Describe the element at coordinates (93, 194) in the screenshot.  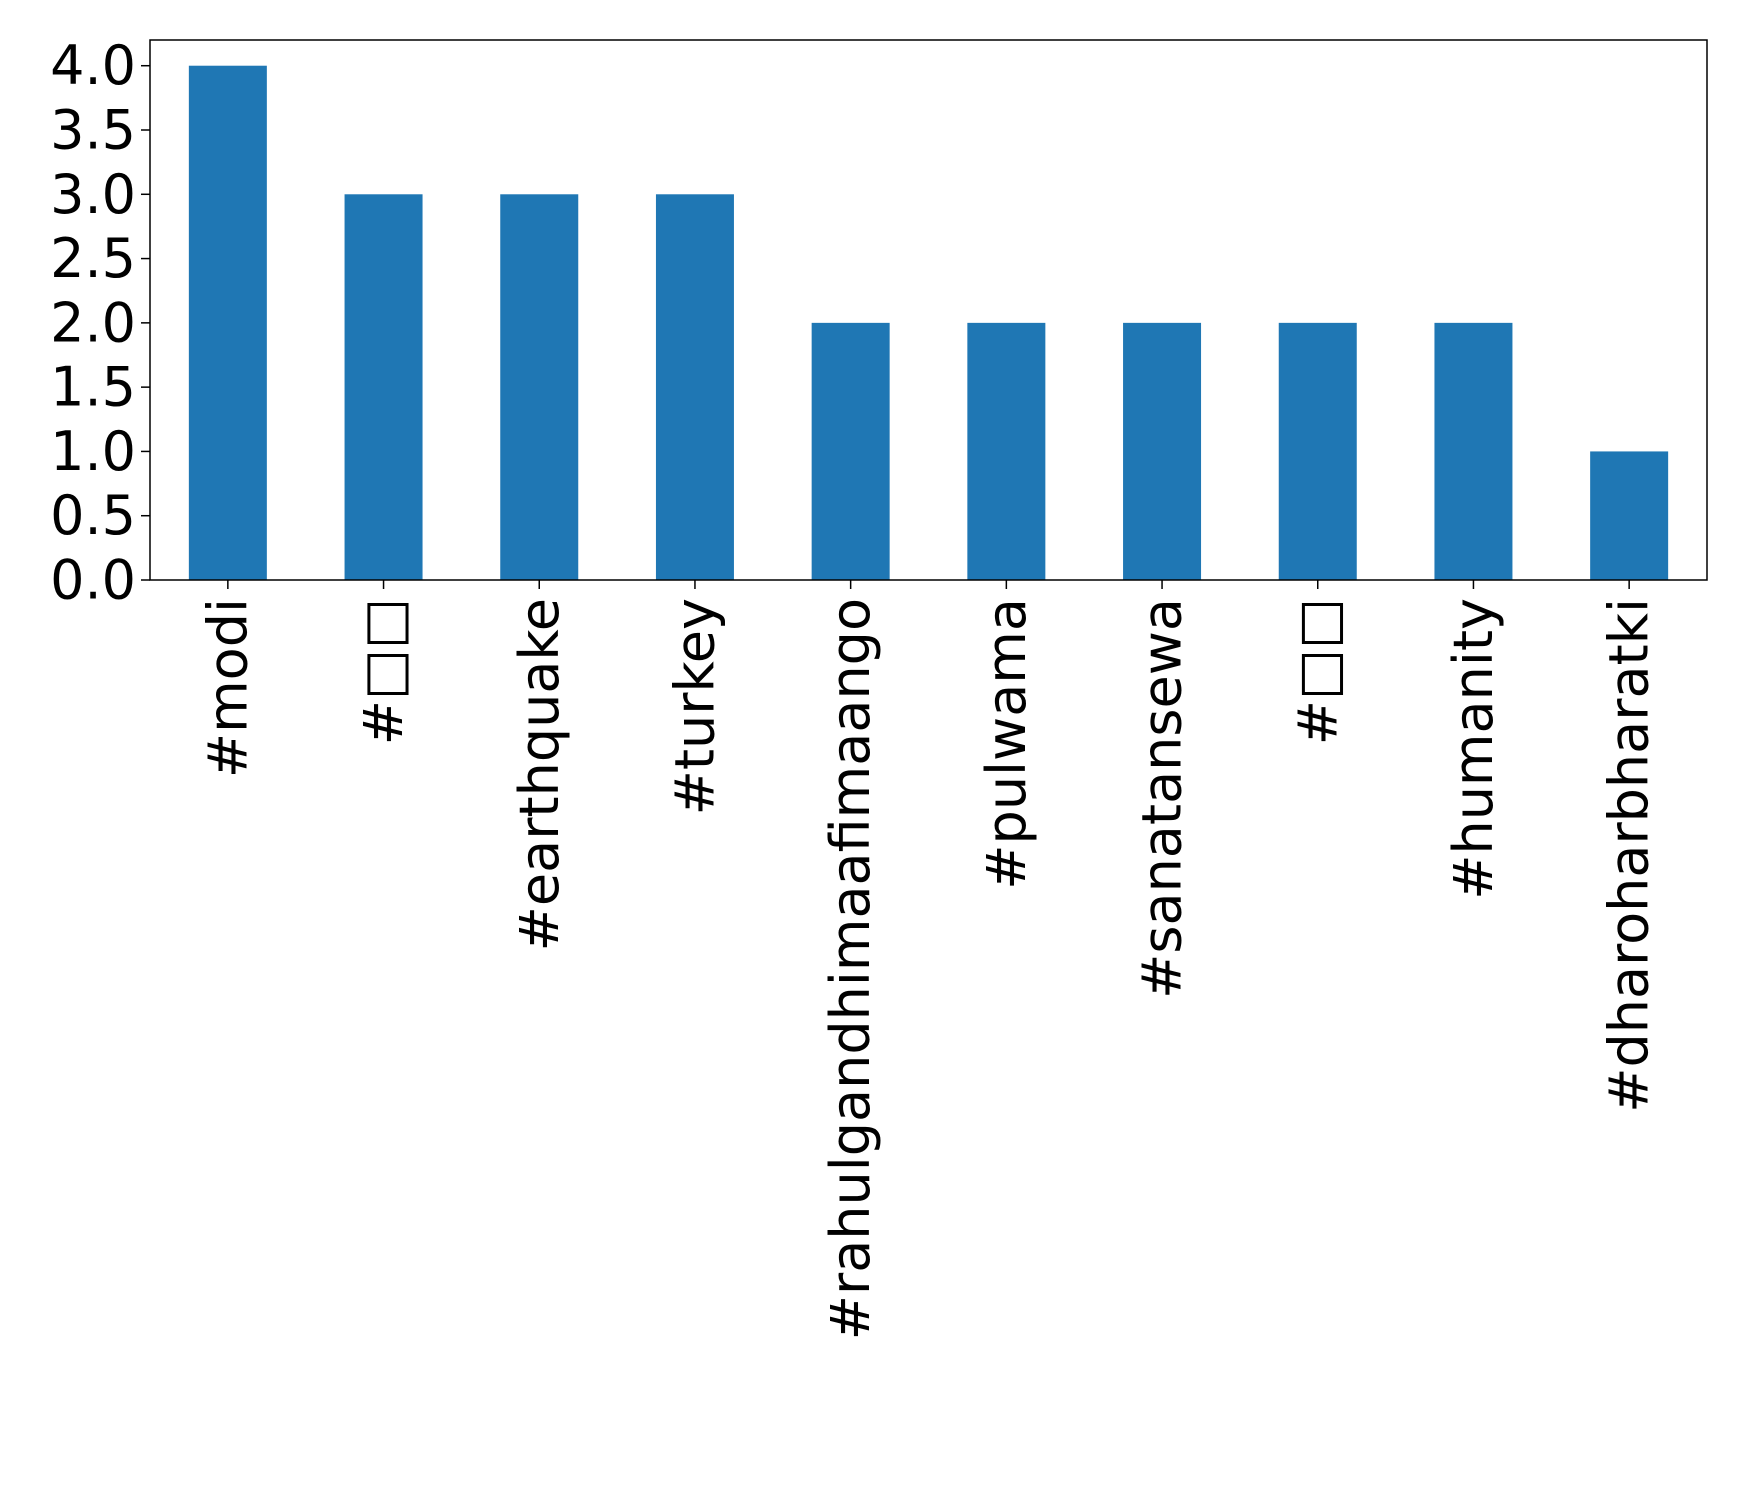
I see `y-tick-label: 3.0` at that location.